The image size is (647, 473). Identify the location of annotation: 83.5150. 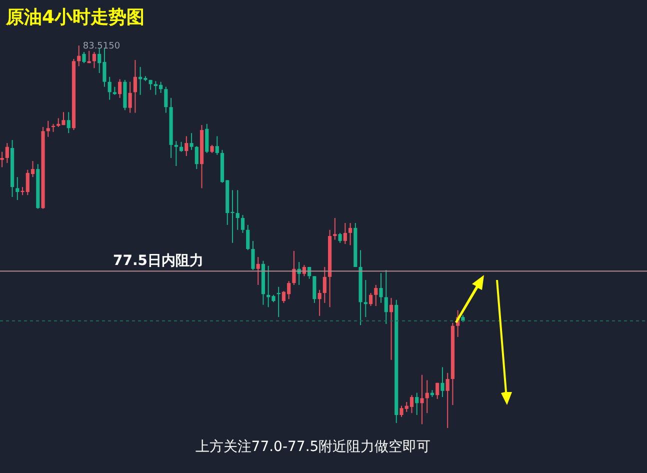
(101, 47).